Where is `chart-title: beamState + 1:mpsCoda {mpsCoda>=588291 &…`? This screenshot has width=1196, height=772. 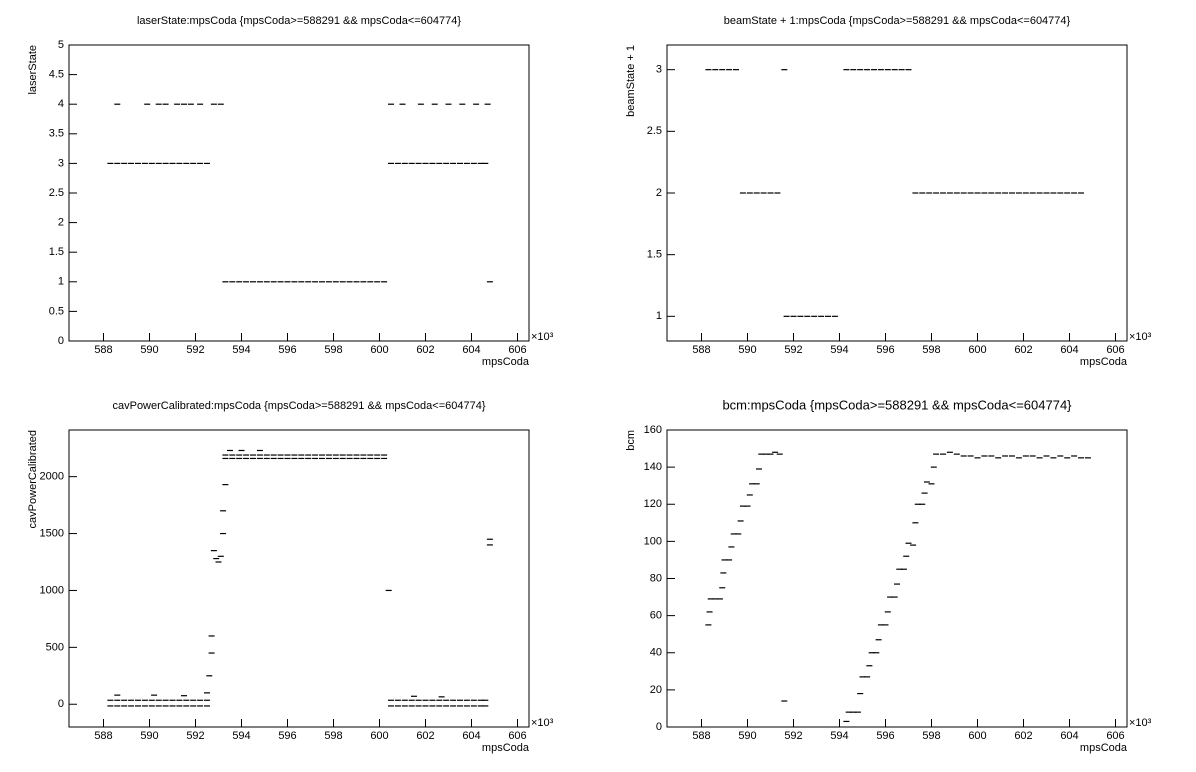
chart-title: beamState + 1:mpsCoda {mpsCoda>=588291 &… is located at coordinates (897, 21).